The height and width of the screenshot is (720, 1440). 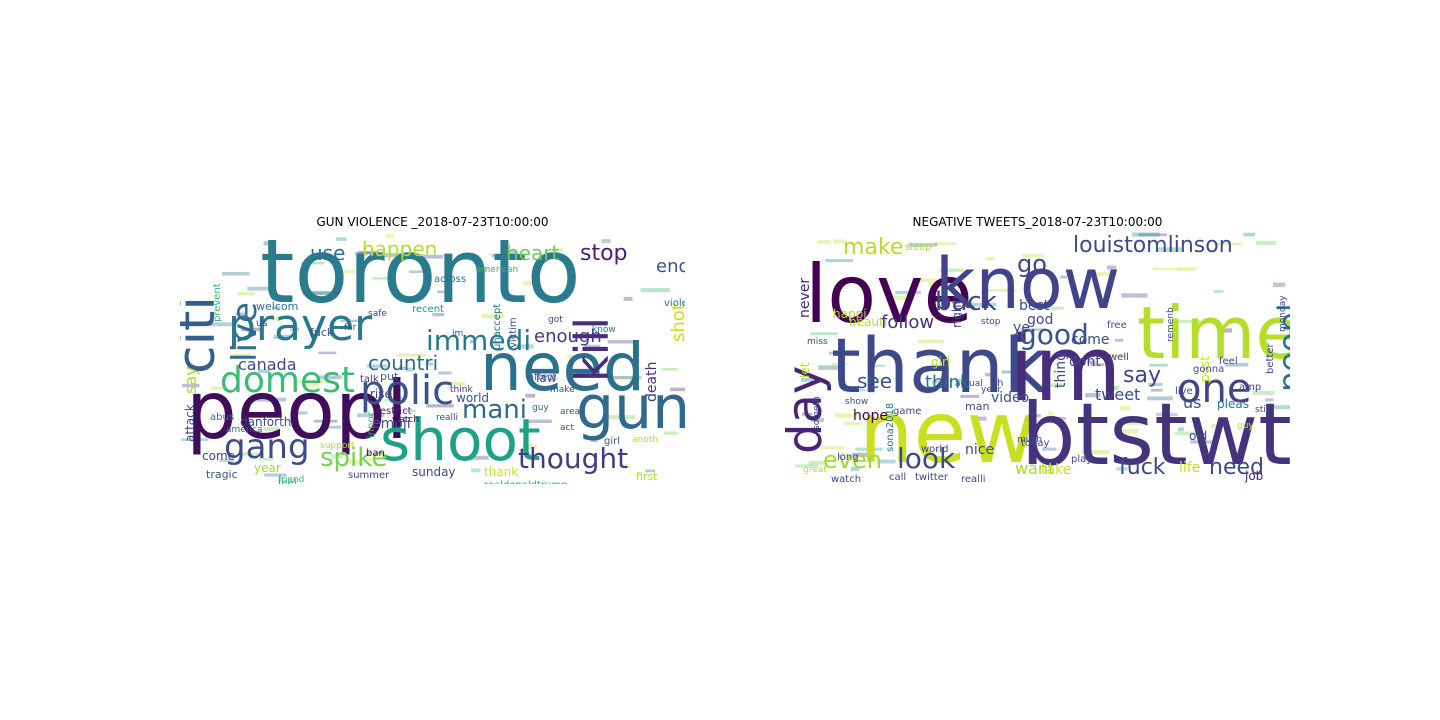 What do you see at coordinates (1061, 370) in the screenshot?
I see `word: thing` at bounding box center [1061, 370].